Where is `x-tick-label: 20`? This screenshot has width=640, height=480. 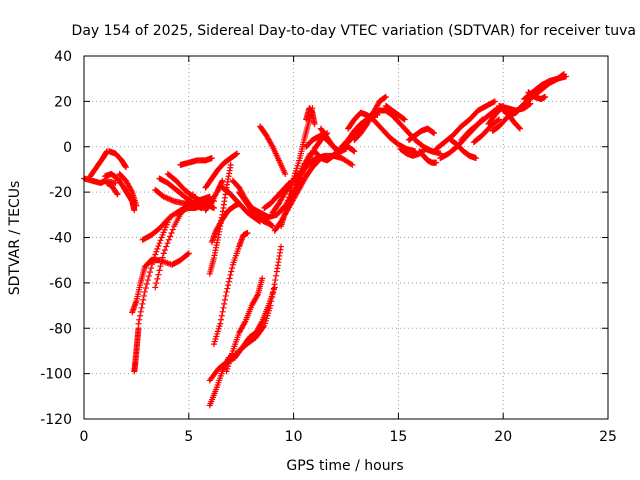
x-tick-label: 20 is located at coordinates (503, 437).